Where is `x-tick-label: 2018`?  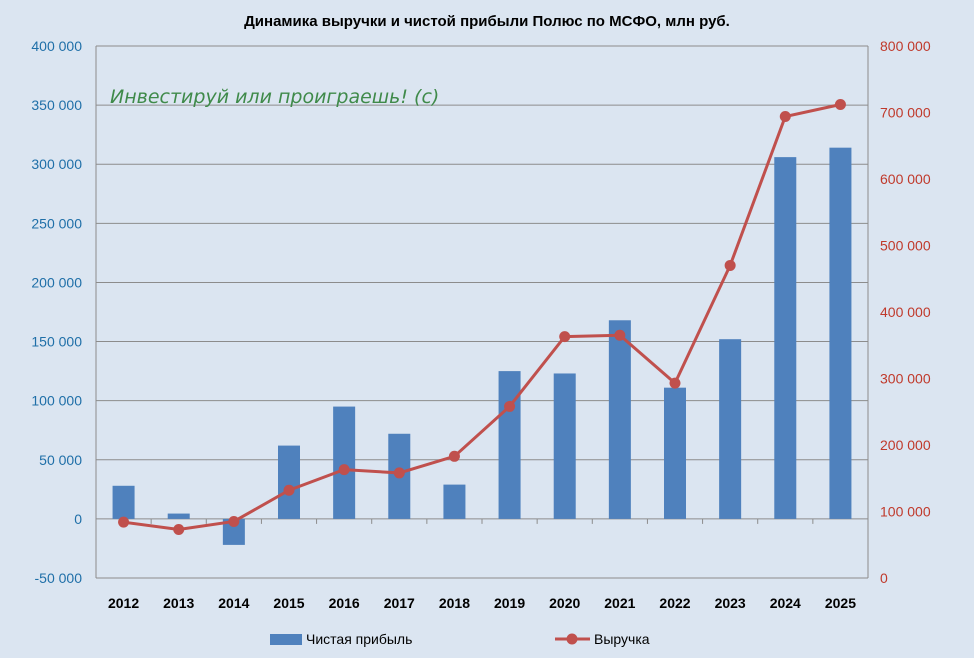 x-tick-label: 2018 is located at coordinates (454, 603).